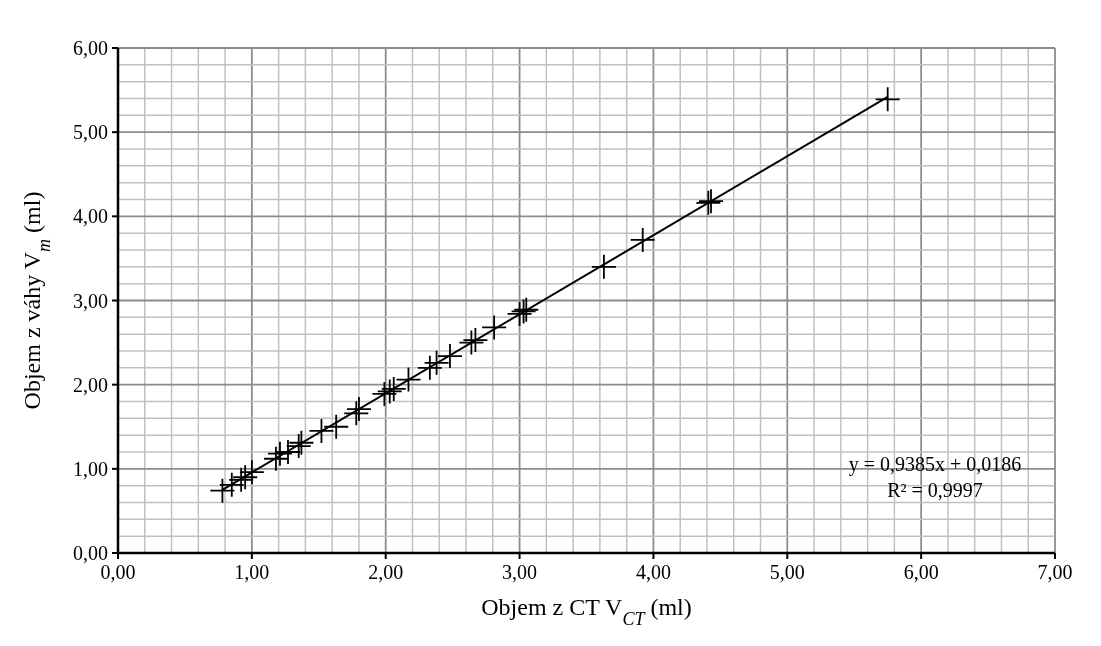  What do you see at coordinates (90, 468) in the screenshot?
I see `y-tick-label: 1,00` at bounding box center [90, 468].